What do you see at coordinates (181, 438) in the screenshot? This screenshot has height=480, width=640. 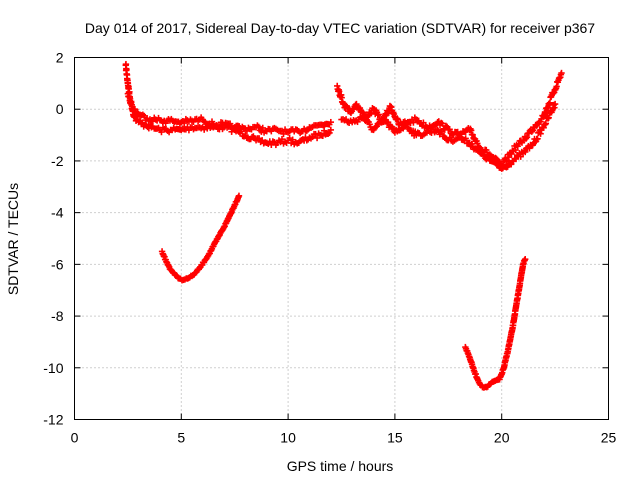 I see `x-tick-label: 5` at bounding box center [181, 438].